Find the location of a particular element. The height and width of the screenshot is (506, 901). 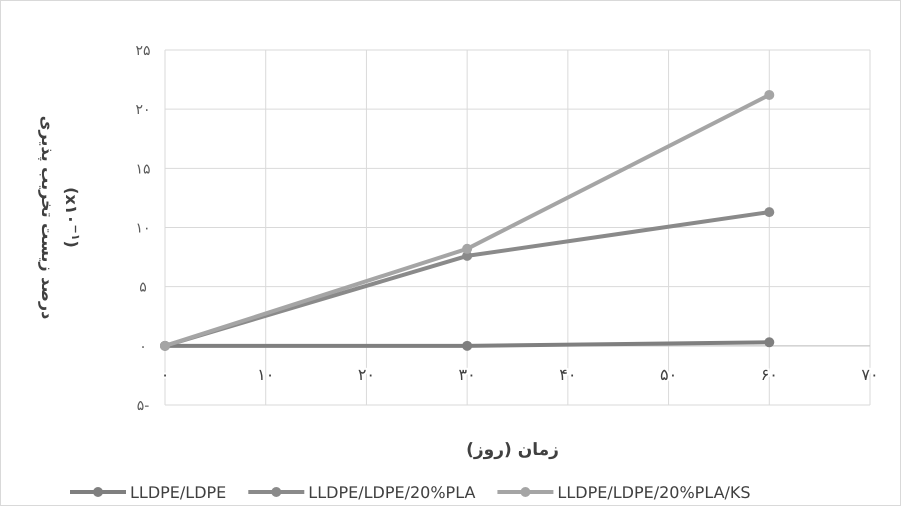

y-tick-label: ۱۵ is located at coordinates (143, 169).